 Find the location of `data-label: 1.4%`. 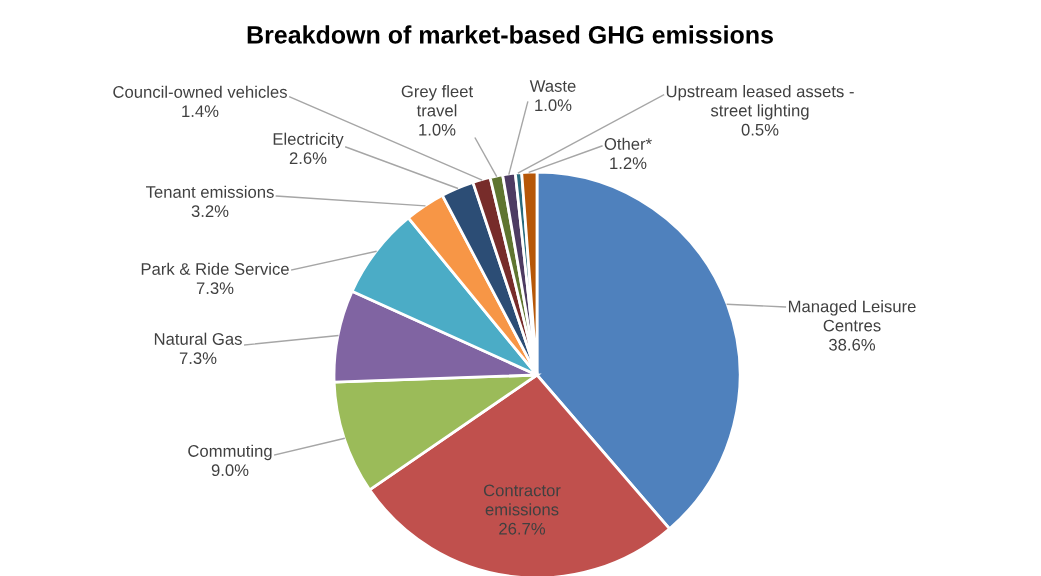

data-label: 1.4% is located at coordinates (200, 111).